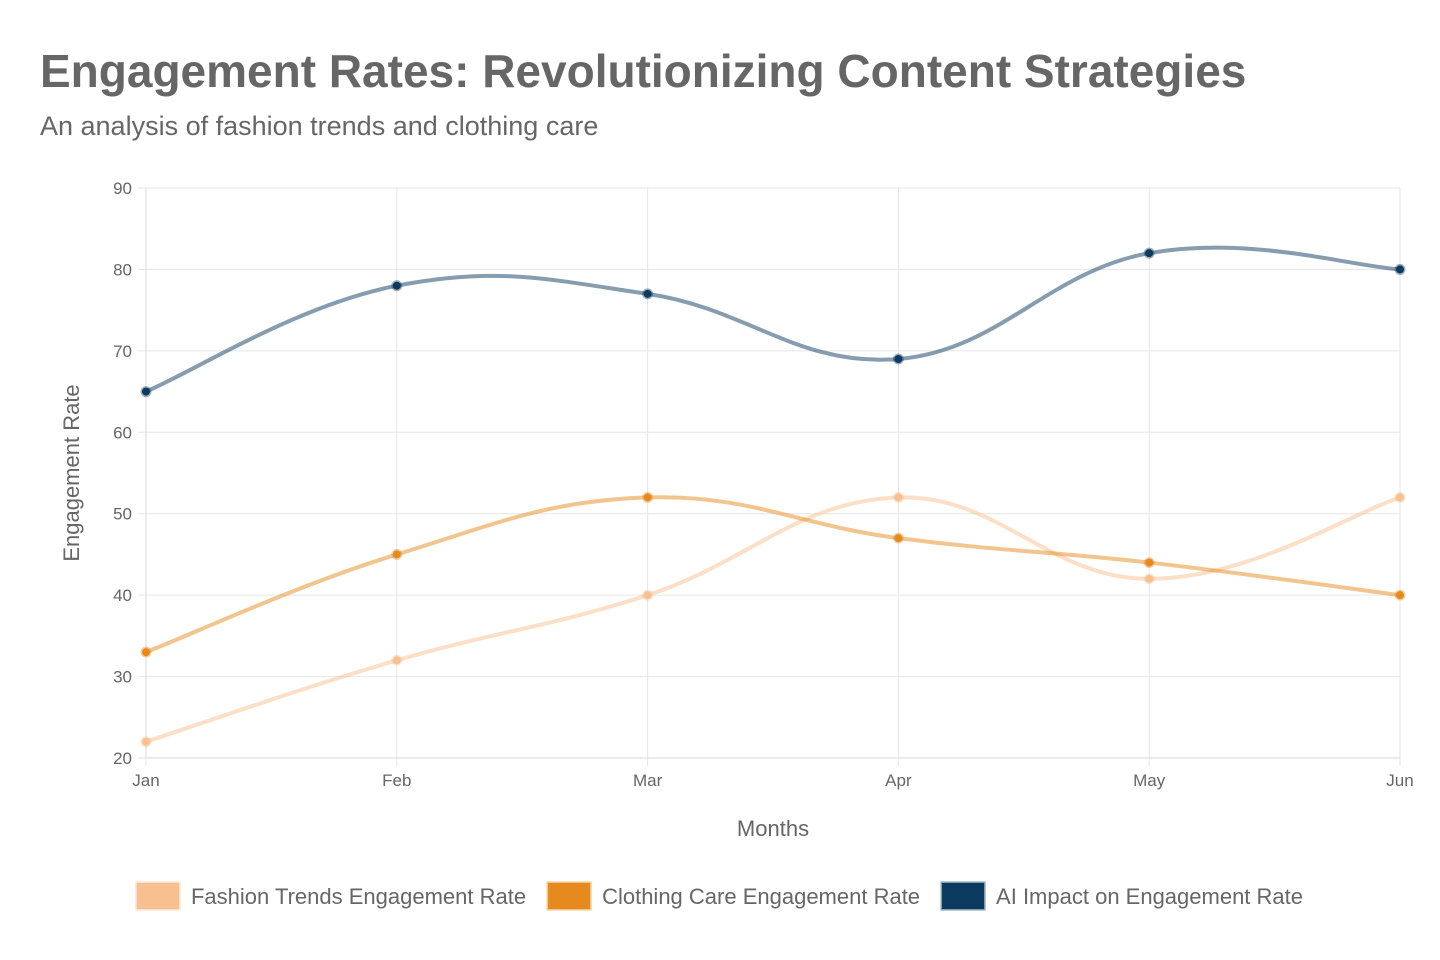 The width and height of the screenshot is (1440, 960). What do you see at coordinates (648, 294) in the screenshot?
I see `data-point-ai-impact-on-engagement-rate-mar` at bounding box center [648, 294].